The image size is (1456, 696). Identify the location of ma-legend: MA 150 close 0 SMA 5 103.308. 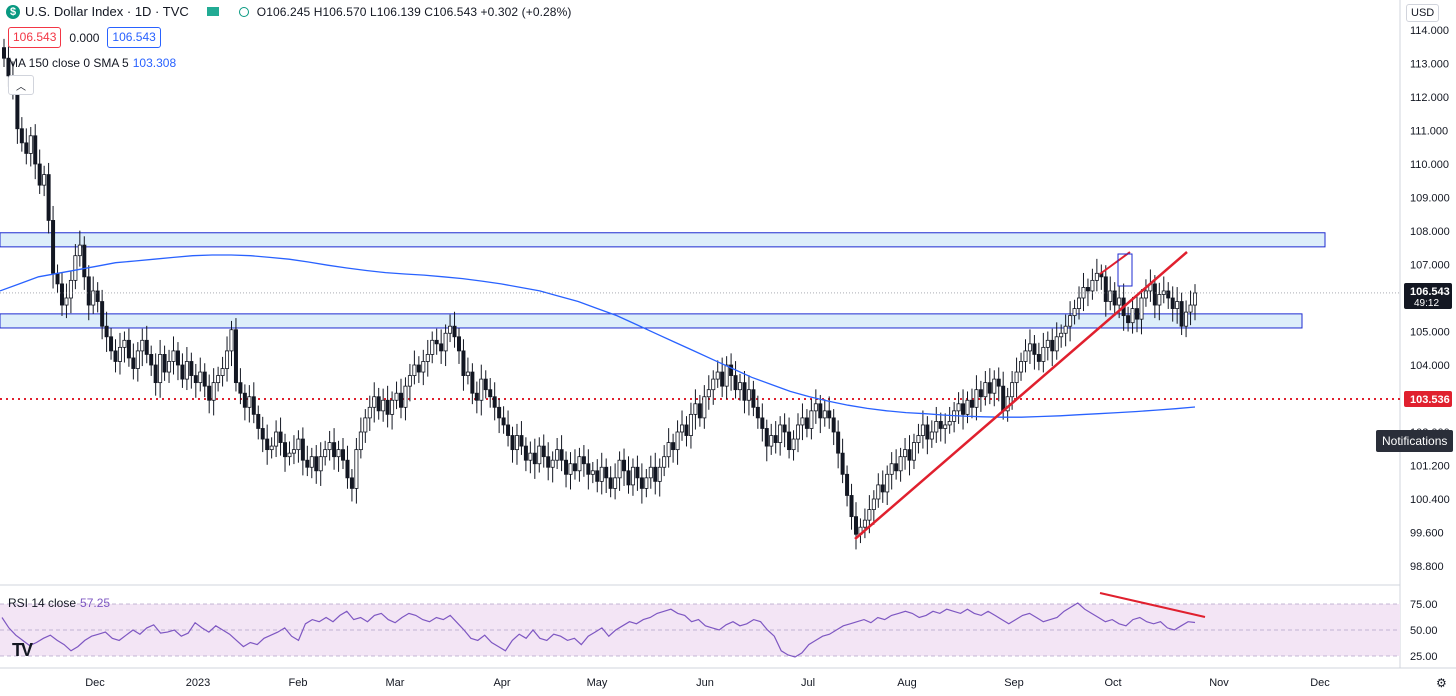
(92, 63).